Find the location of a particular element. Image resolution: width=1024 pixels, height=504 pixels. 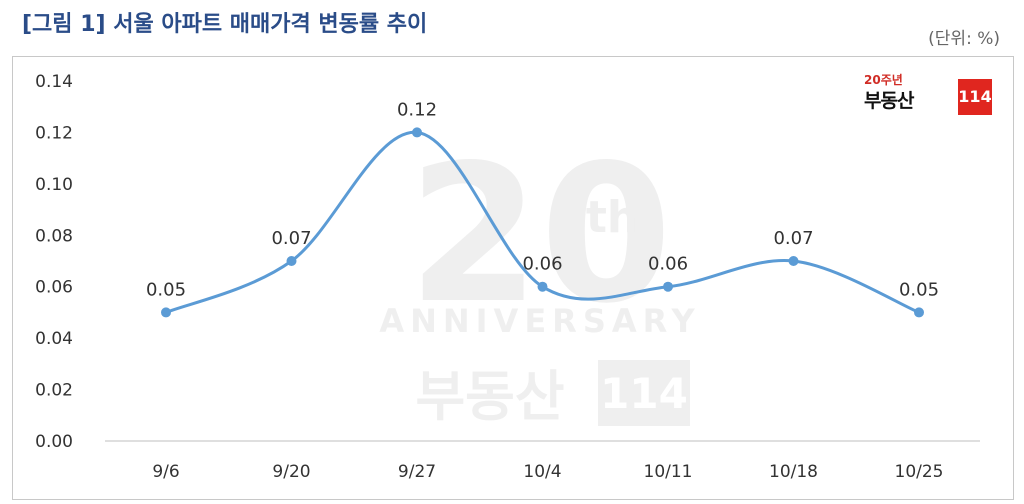

watermark-num: 114 is located at coordinates (644, 393).